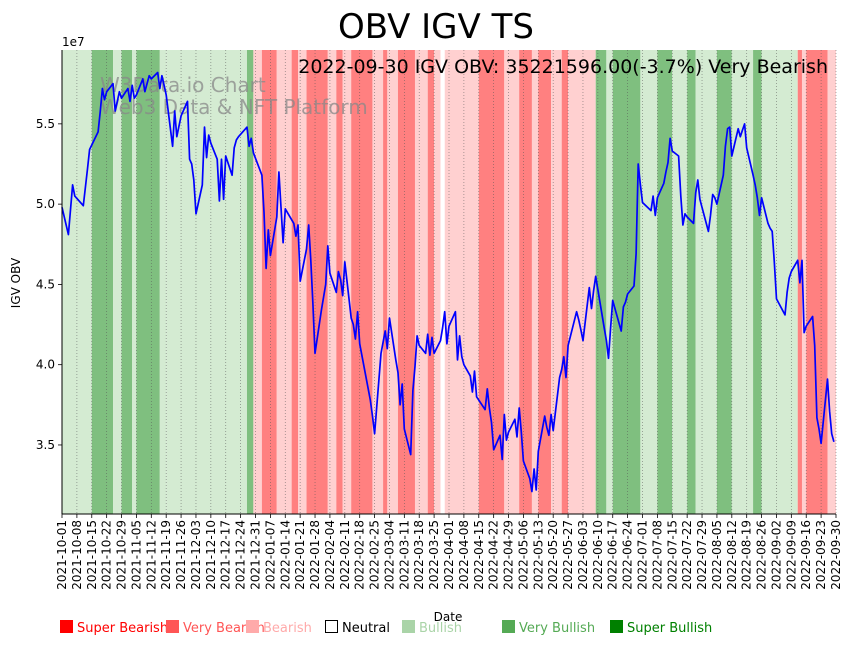 The image size is (853, 646). I want to click on x-tick-label: 2022-02-04, so click(330, 555).